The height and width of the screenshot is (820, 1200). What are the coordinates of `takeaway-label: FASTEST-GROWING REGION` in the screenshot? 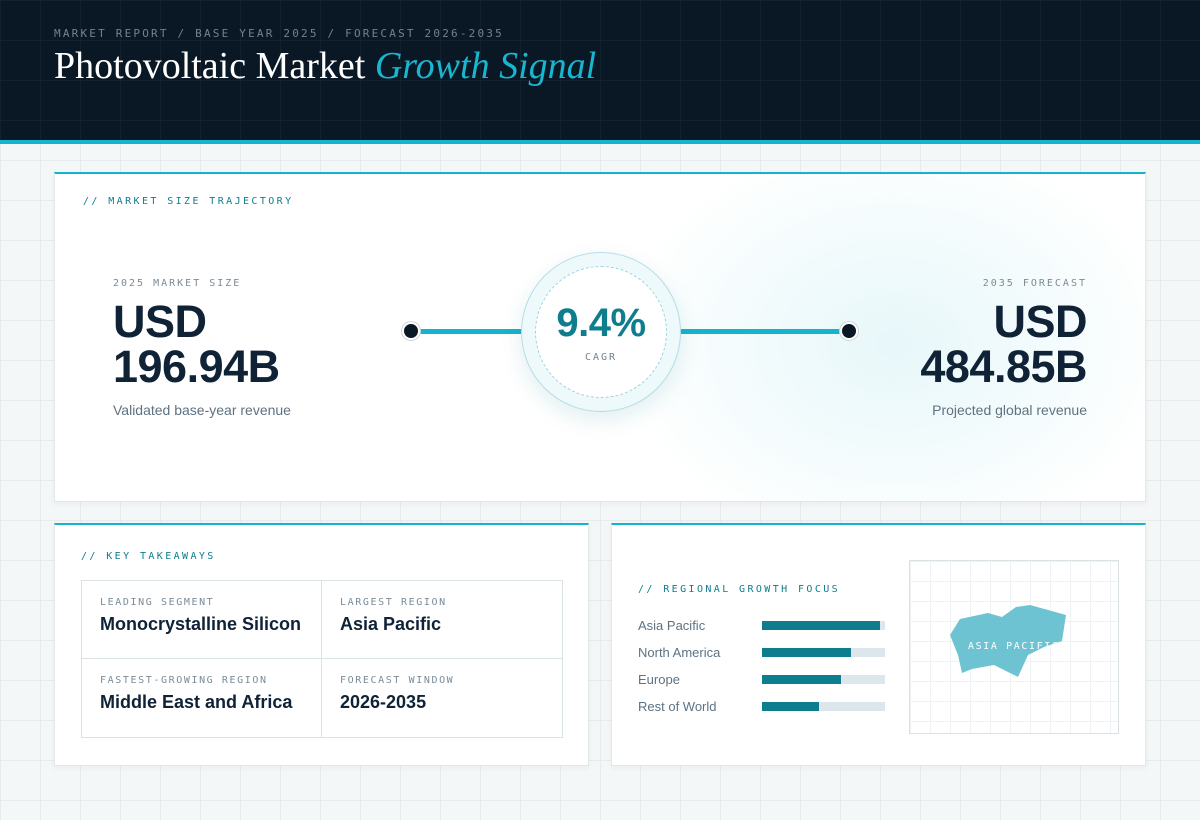 It's located at (184, 680).